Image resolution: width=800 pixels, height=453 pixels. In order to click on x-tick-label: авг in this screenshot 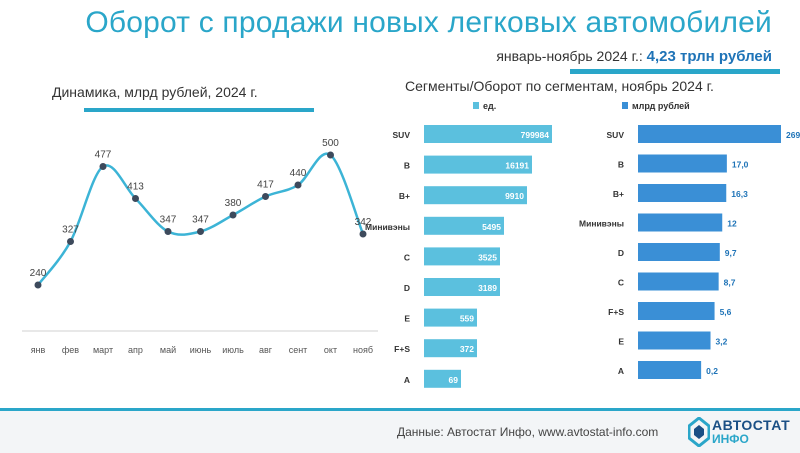, I will do `click(266, 350)`.